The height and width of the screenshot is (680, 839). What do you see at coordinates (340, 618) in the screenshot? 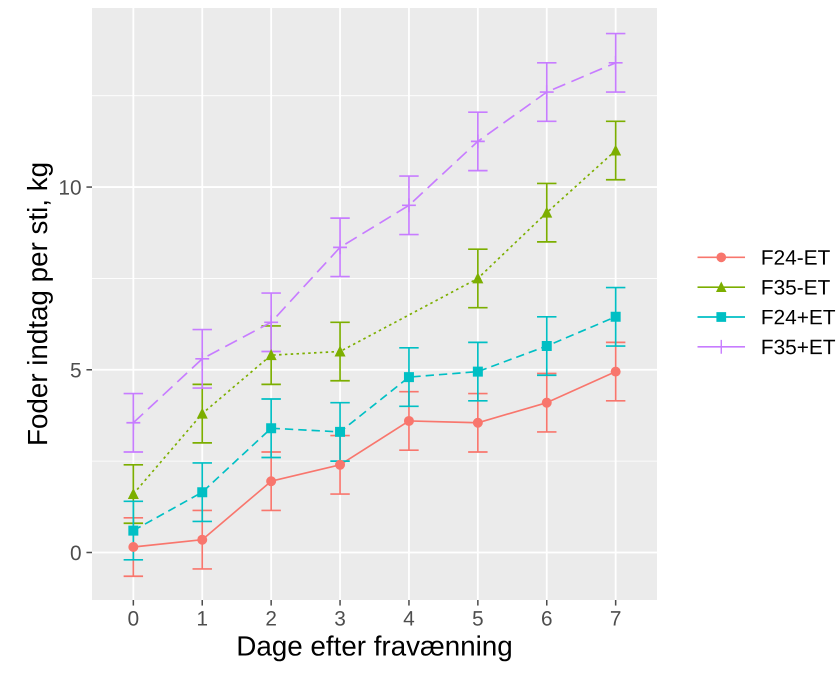
I see `x-tick-label: 3` at bounding box center [340, 618].